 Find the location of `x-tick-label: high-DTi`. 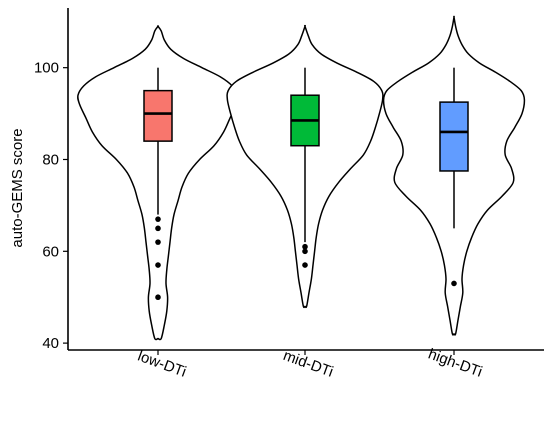

x-tick-label: high-DTi is located at coordinates (455, 363).